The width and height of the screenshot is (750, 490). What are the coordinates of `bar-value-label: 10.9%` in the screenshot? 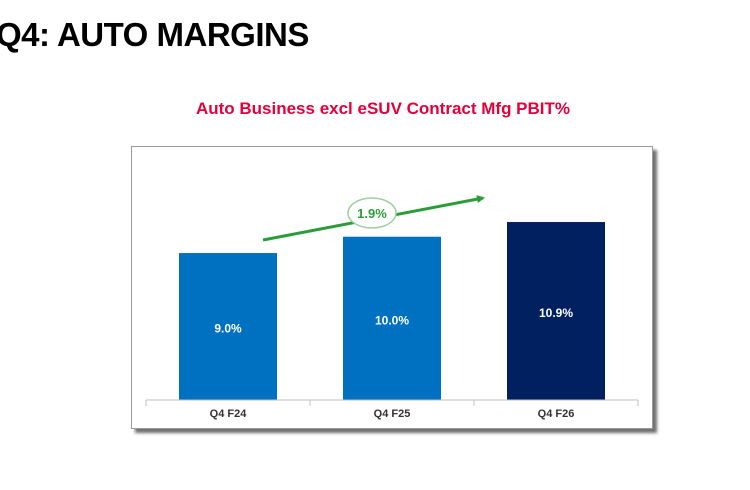 It's located at (556, 313).